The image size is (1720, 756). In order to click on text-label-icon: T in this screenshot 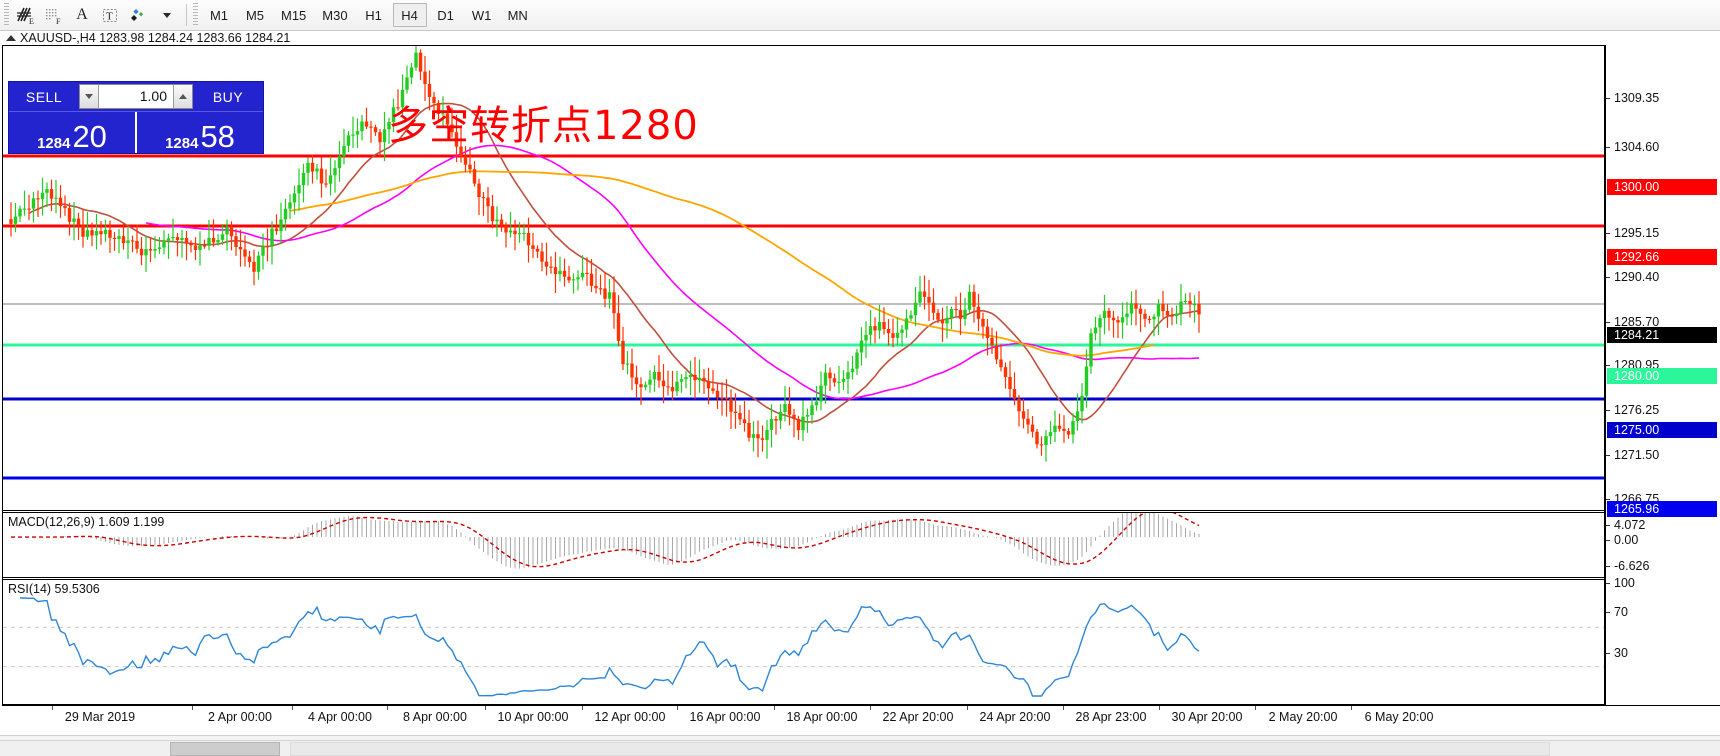, I will do `click(110, 15)`.